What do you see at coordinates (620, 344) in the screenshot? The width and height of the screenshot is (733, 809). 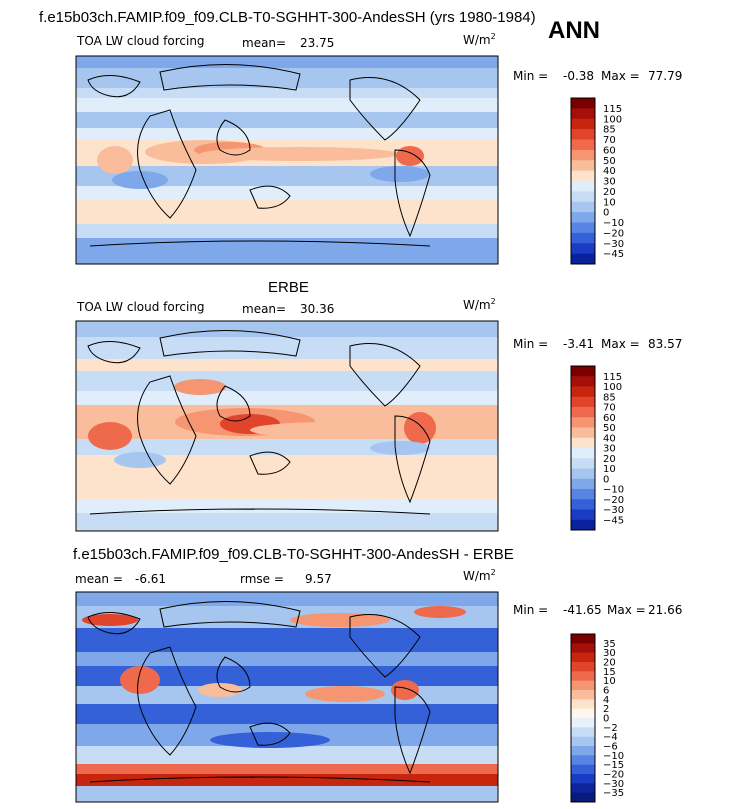 I see `panel-obs-max-label: Max =` at bounding box center [620, 344].